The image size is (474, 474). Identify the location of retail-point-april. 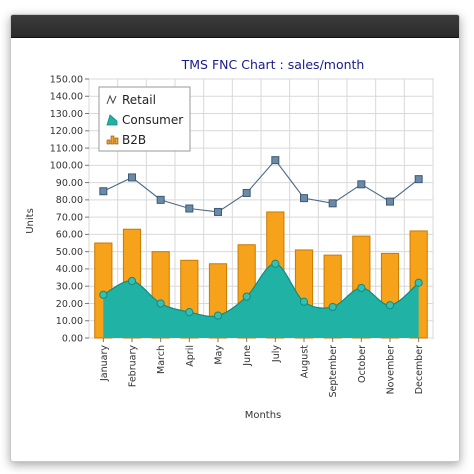
(189, 208).